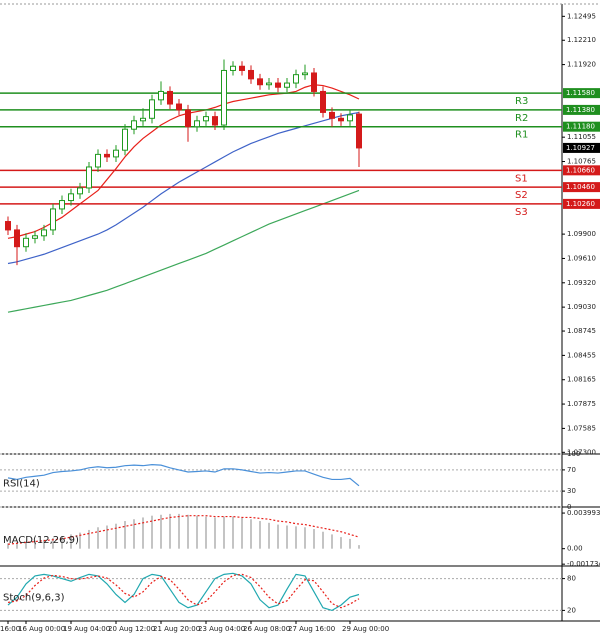  What do you see at coordinates (581, 258) in the screenshot?
I see `y-tick-label: 1.09610` at bounding box center [581, 258].